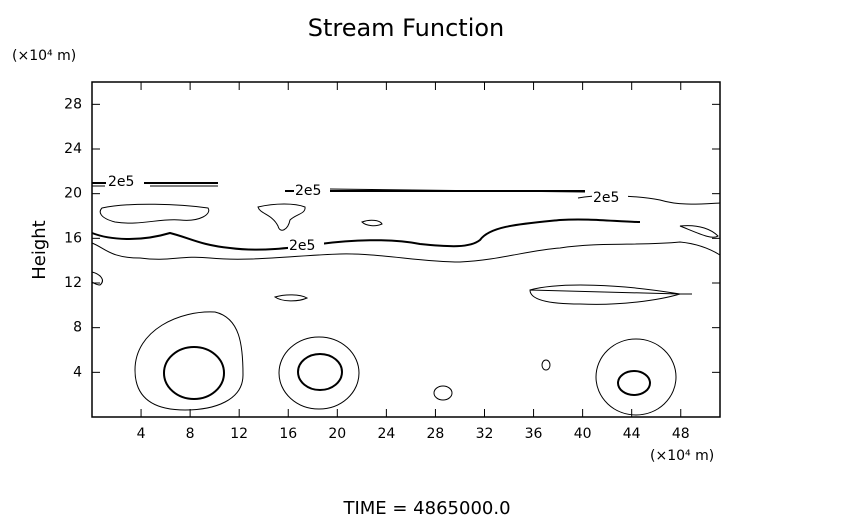 This screenshot has width=854, height=523. I want to click on y-tick-label: 12, so click(73, 283).